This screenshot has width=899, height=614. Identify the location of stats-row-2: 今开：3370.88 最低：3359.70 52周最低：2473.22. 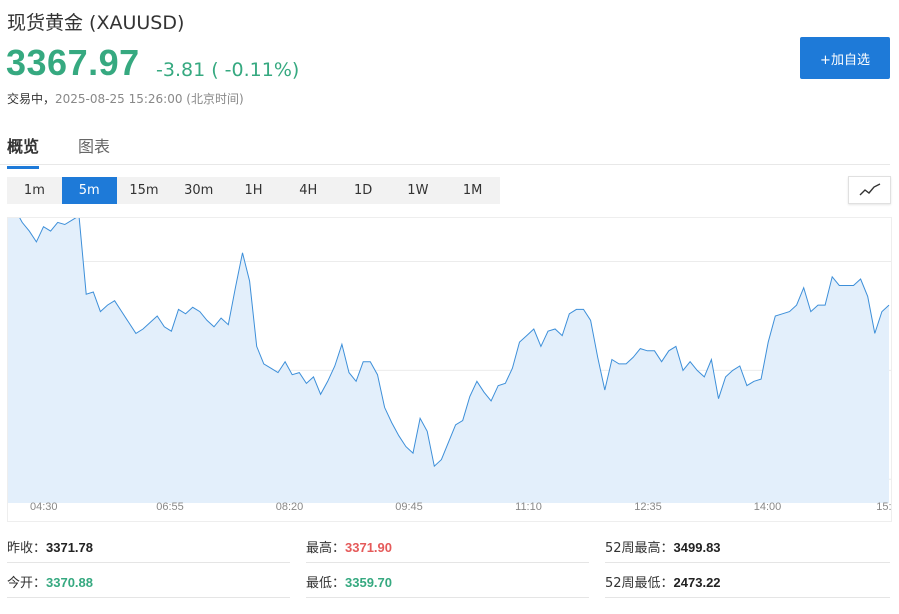
(445, 580).